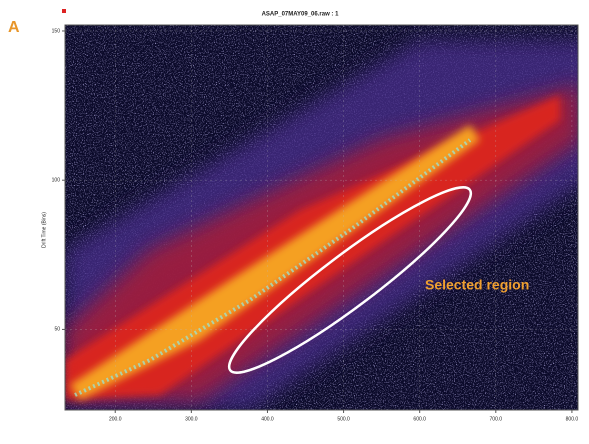 The image size is (589, 444). I want to click on x-tick-label: 600.0, so click(419, 419).